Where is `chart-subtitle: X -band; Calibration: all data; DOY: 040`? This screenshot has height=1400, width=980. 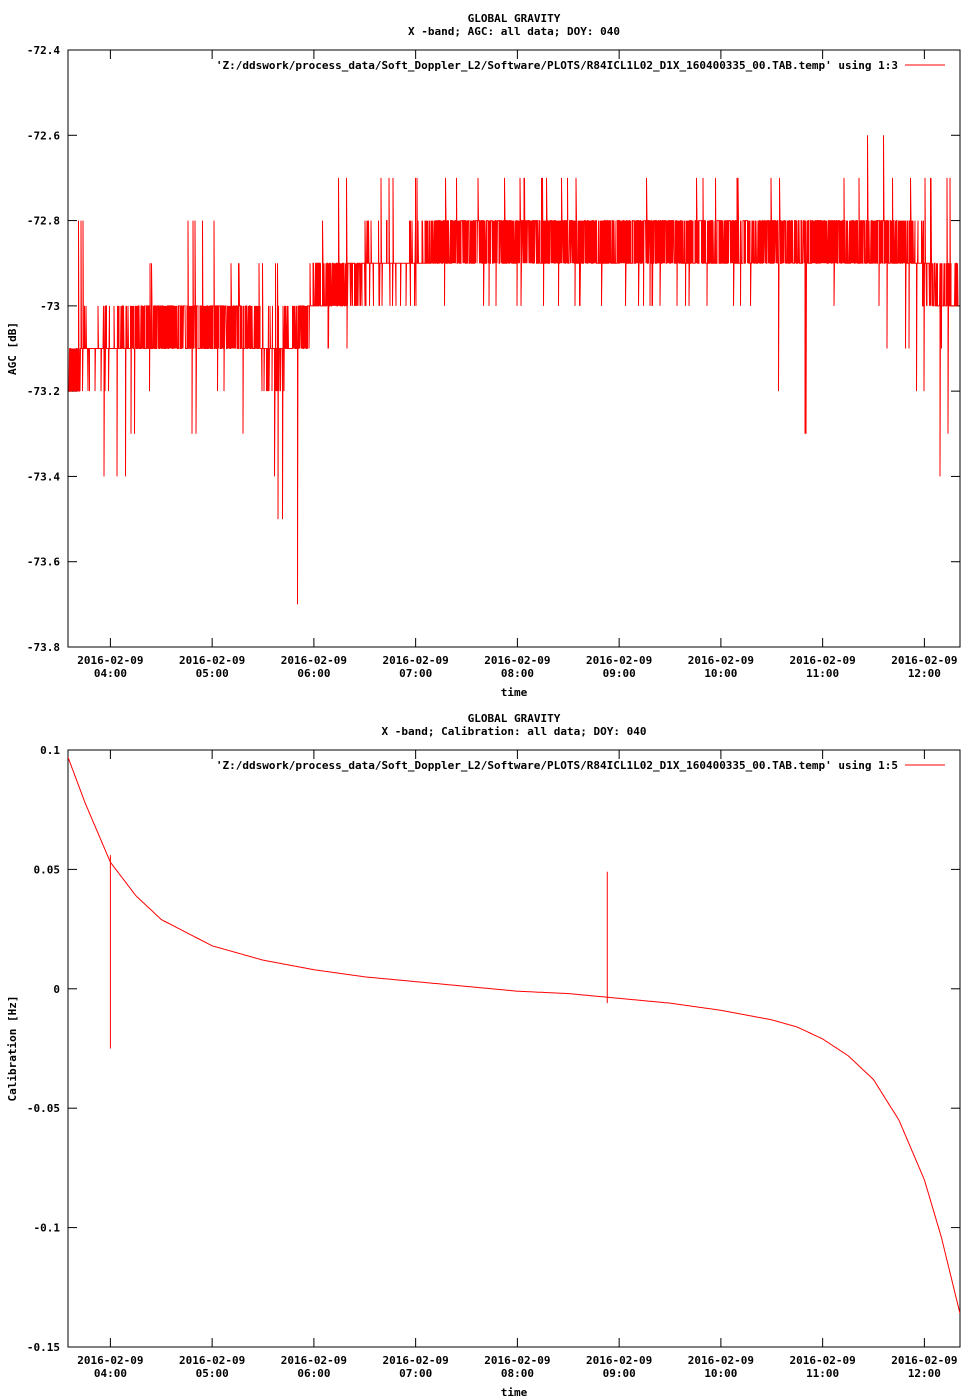 chart-subtitle: X -band; Calibration: all data; DOY: 040 is located at coordinates (514, 731).